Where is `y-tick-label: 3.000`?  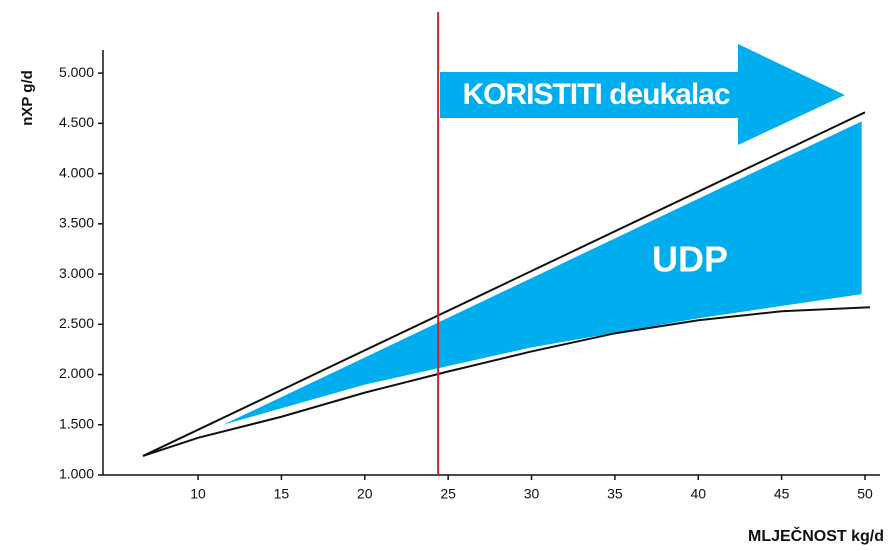 y-tick-label: 3.000 is located at coordinates (76, 273).